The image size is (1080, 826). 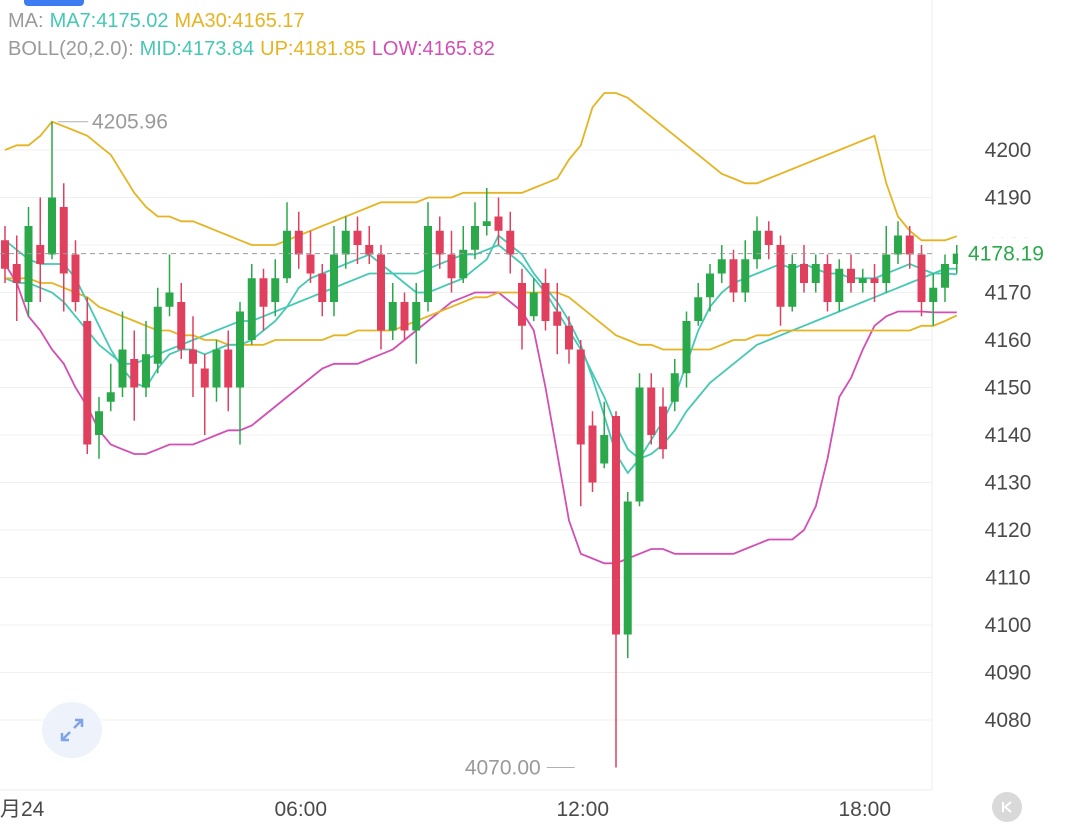 I want to click on low-annotation-label: 4070.00, so click(x=503, y=768).